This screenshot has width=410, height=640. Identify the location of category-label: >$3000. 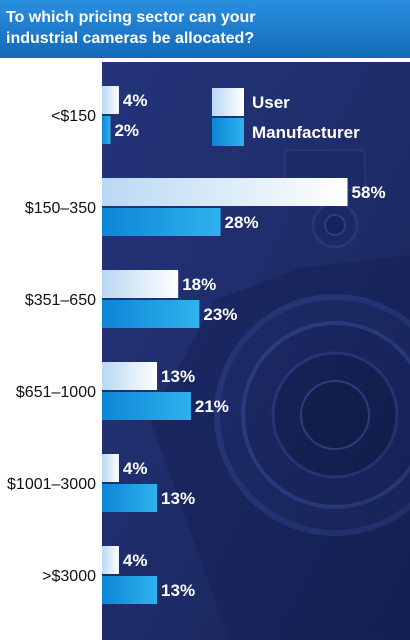
(69, 576).